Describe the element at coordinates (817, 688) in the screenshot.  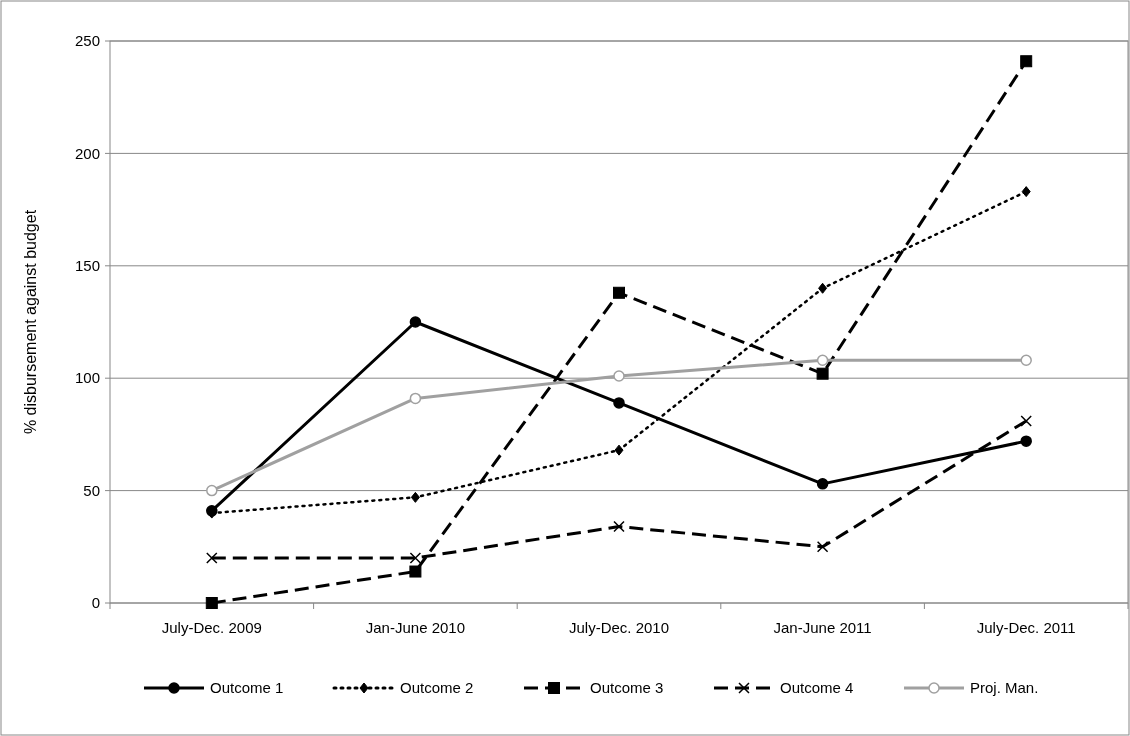
I see `legend-label: Outcome 4` at that location.